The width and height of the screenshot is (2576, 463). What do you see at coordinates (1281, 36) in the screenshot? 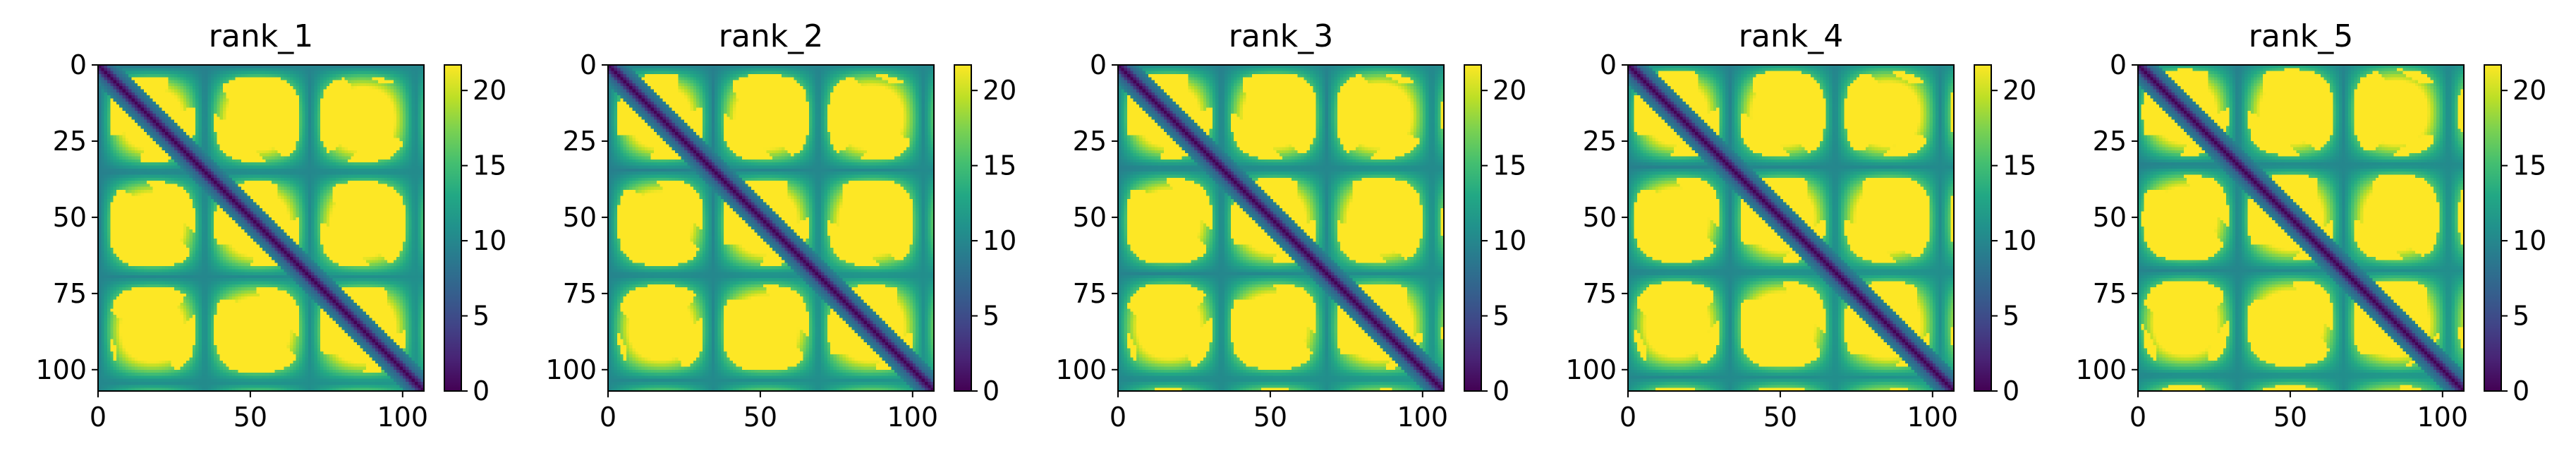
I see `panel-title: rank_3` at bounding box center [1281, 36].